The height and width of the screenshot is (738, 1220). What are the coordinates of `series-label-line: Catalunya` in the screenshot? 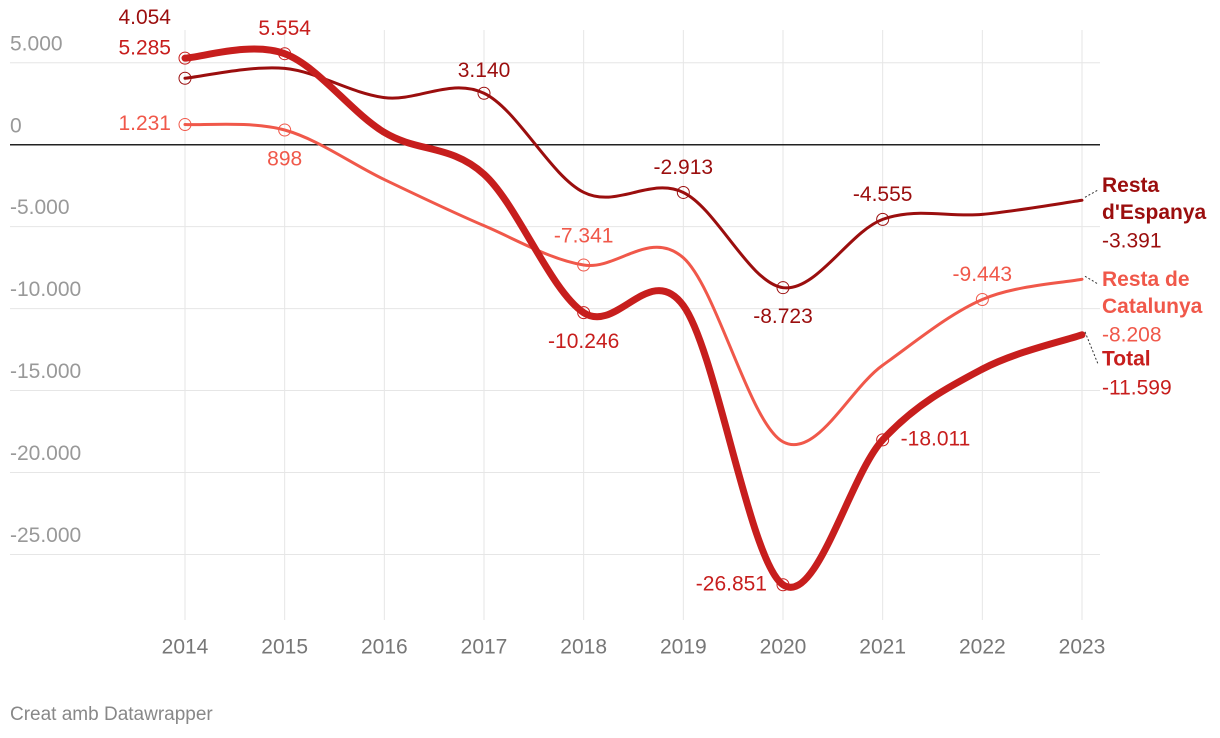 It's located at (1152, 306).